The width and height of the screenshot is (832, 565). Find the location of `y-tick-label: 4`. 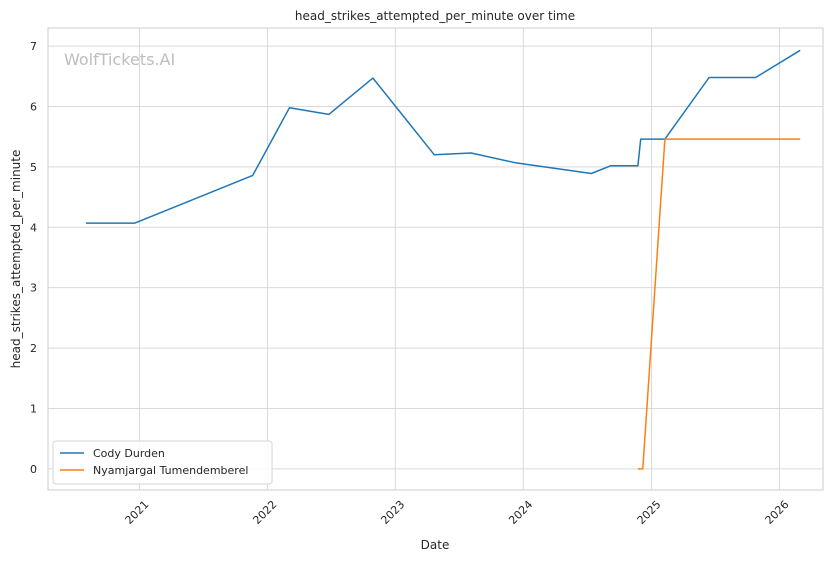

y-tick-label: 4 is located at coordinates (33, 227).